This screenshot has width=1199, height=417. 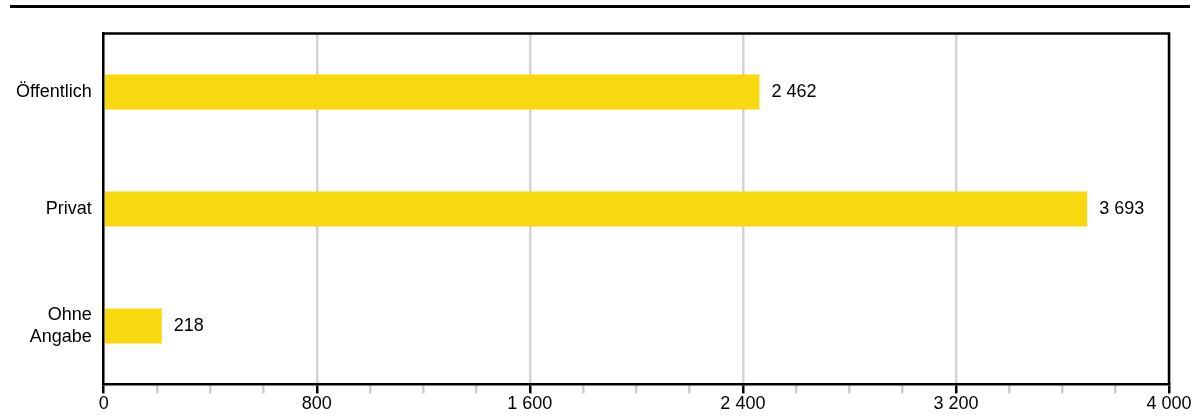 What do you see at coordinates (1122, 207) in the screenshot?
I see `data-label: 3 693` at bounding box center [1122, 207].